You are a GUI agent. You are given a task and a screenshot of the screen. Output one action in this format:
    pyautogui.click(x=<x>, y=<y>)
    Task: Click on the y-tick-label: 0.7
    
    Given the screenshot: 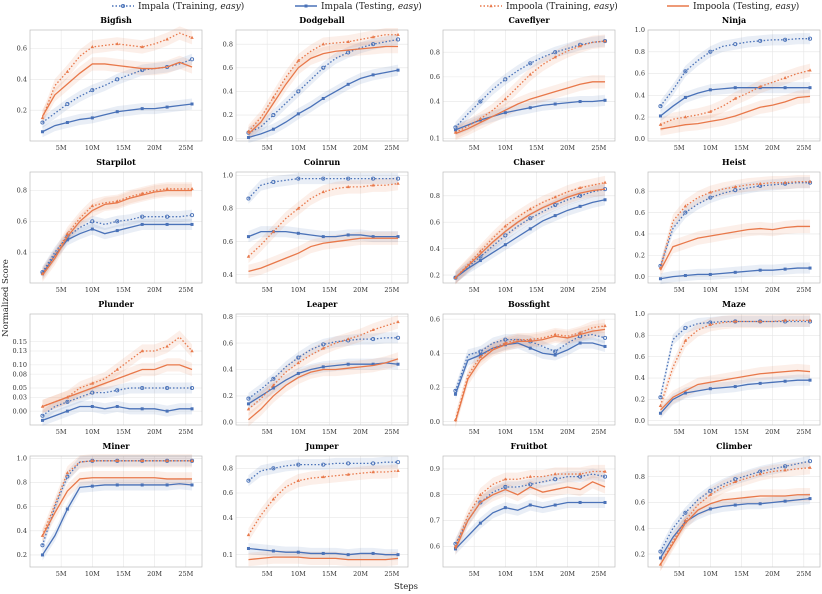 What is the action you would take?
    pyautogui.click(x=435, y=521)
    